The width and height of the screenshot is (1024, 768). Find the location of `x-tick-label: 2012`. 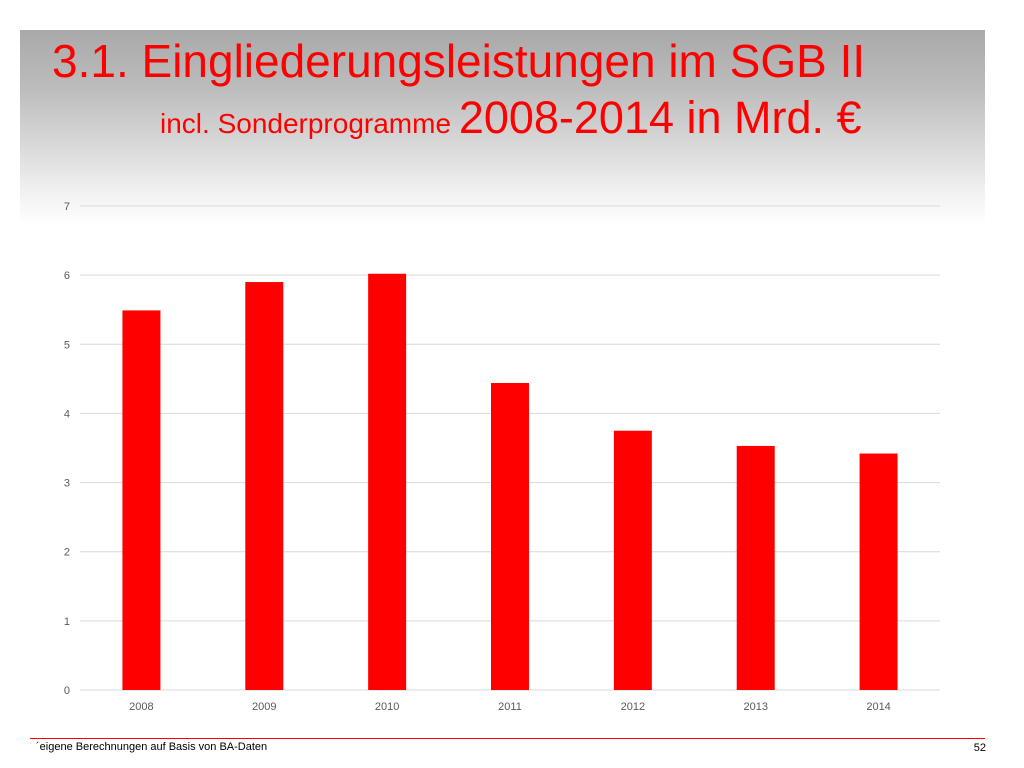

x-tick-label: 2012 is located at coordinates (633, 707).